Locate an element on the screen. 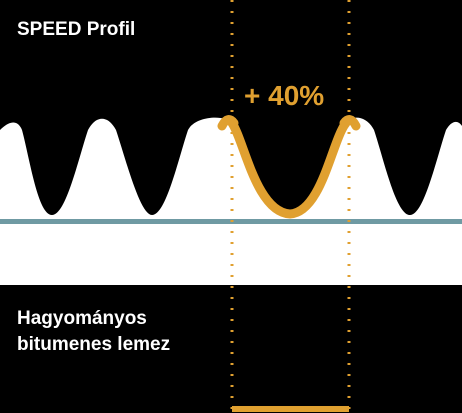  highlighted-wave-segment is located at coordinates (289, 168).